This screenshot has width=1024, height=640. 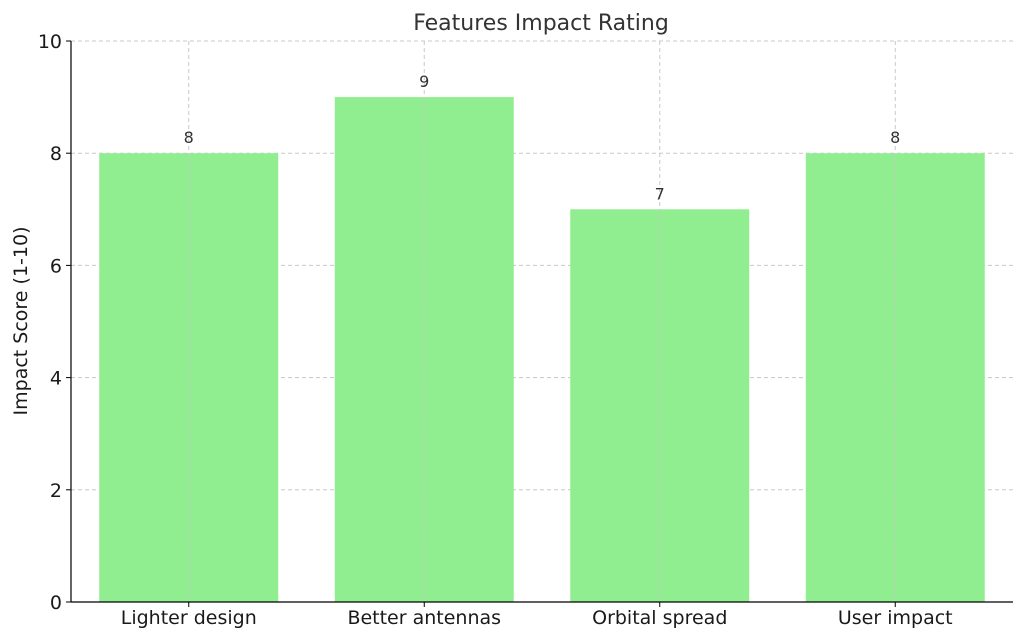 What do you see at coordinates (56, 491) in the screenshot?
I see `y-tick-label: 2` at bounding box center [56, 491].